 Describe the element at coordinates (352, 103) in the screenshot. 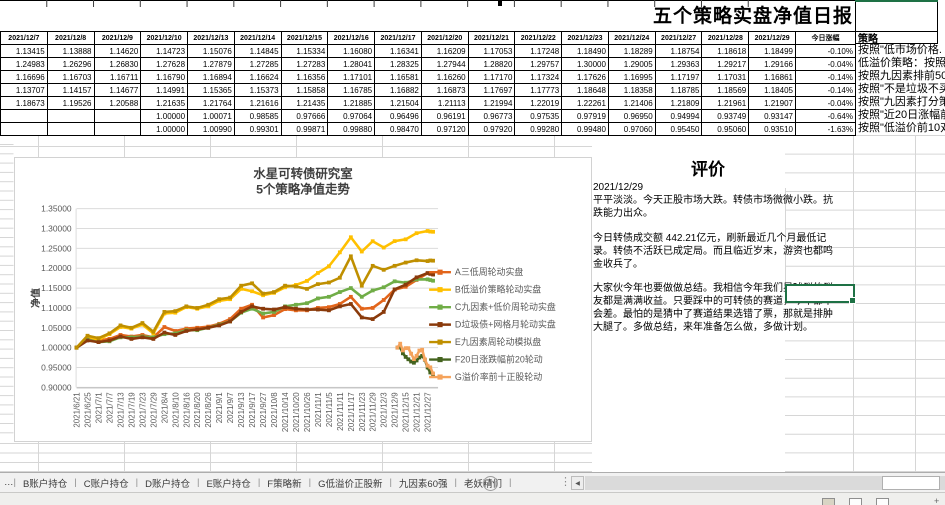

I see `table-cell: 1.21885` at that location.